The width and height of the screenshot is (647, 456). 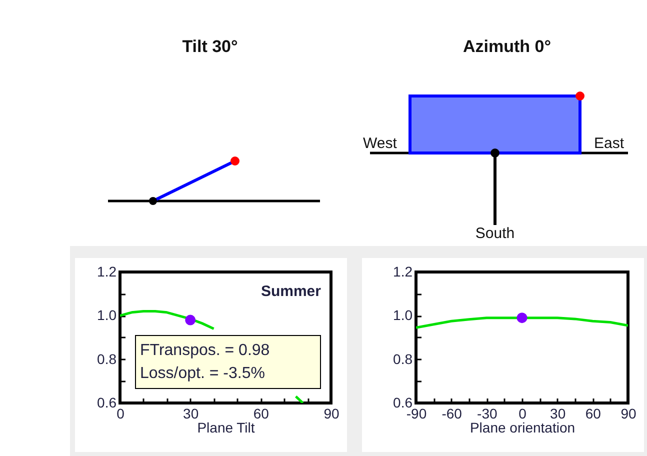 I want to click on text: Tilt 30°, so click(x=210, y=46).